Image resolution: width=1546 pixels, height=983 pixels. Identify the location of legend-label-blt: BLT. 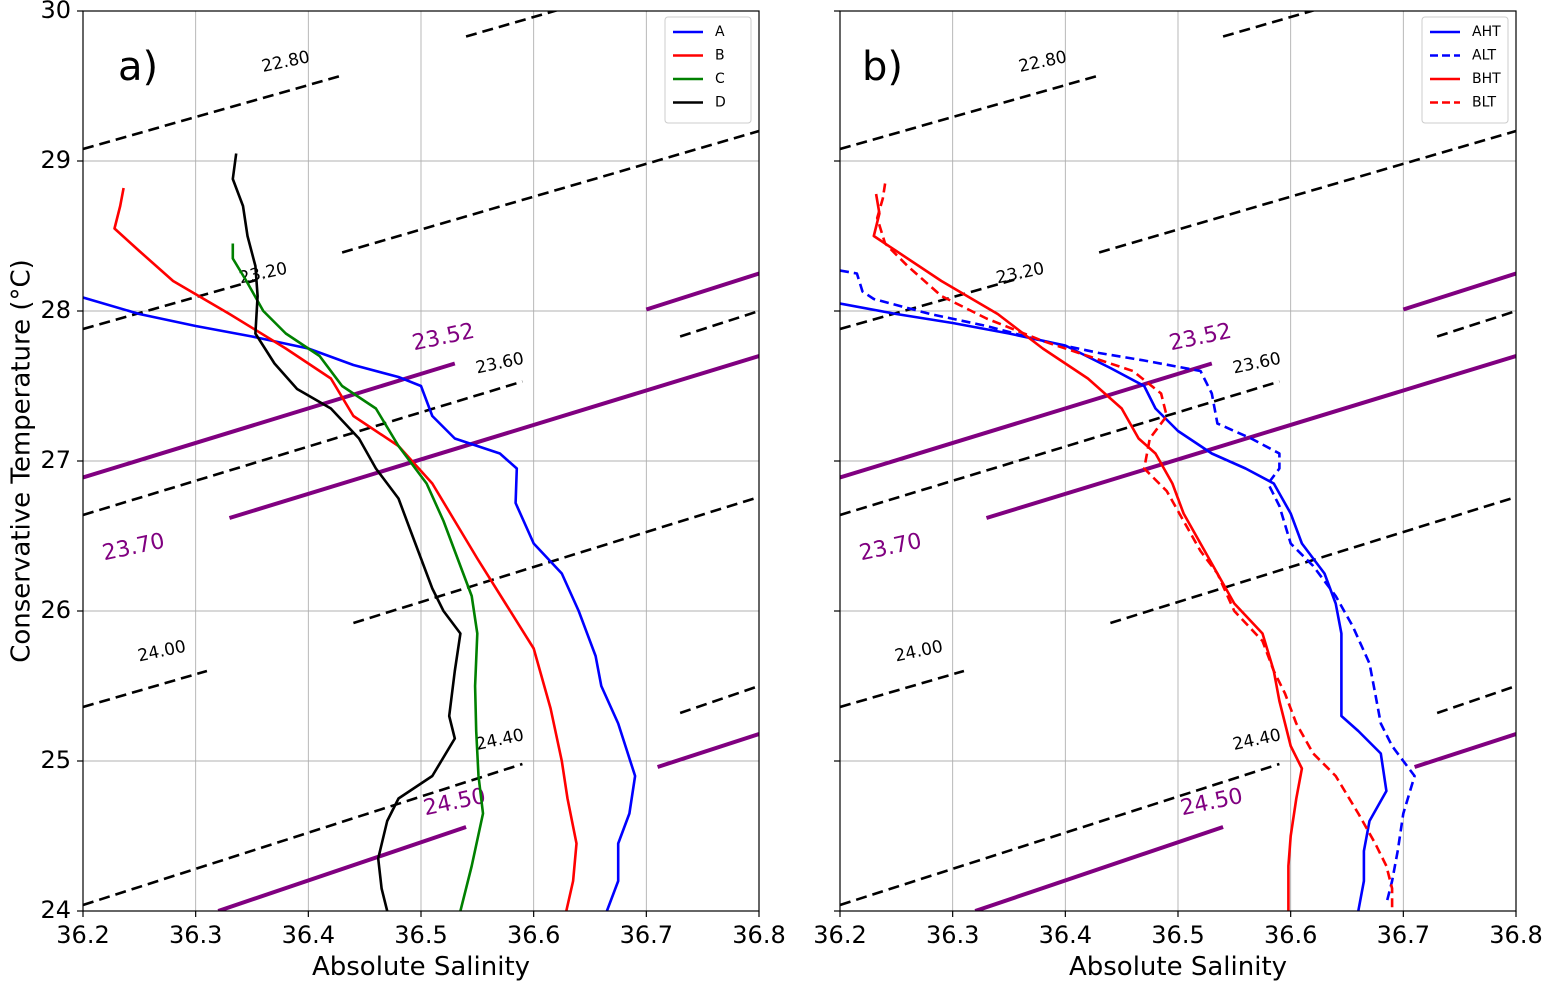
(1484, 103).